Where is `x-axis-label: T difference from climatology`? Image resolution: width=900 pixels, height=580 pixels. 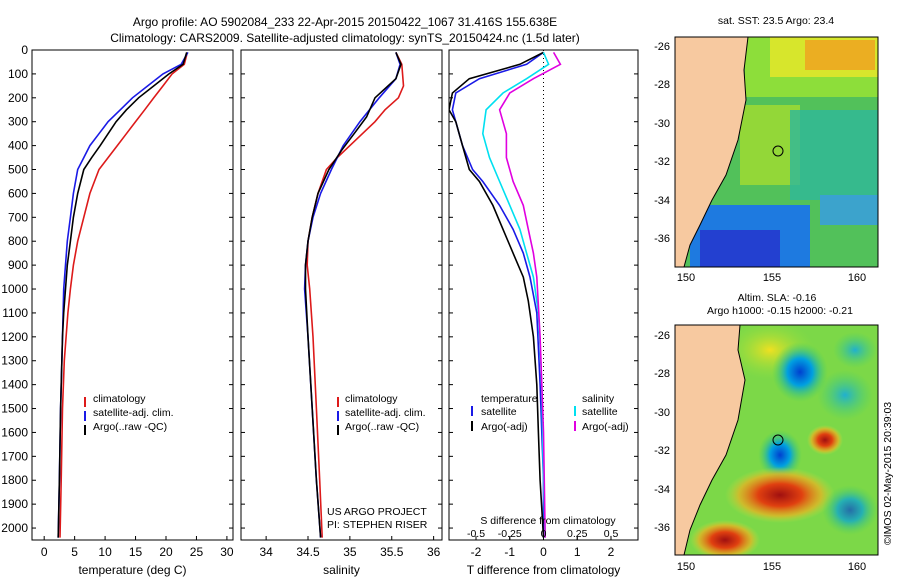 x-axis-label: T difference from climatology is located at coordinates (544, 570).